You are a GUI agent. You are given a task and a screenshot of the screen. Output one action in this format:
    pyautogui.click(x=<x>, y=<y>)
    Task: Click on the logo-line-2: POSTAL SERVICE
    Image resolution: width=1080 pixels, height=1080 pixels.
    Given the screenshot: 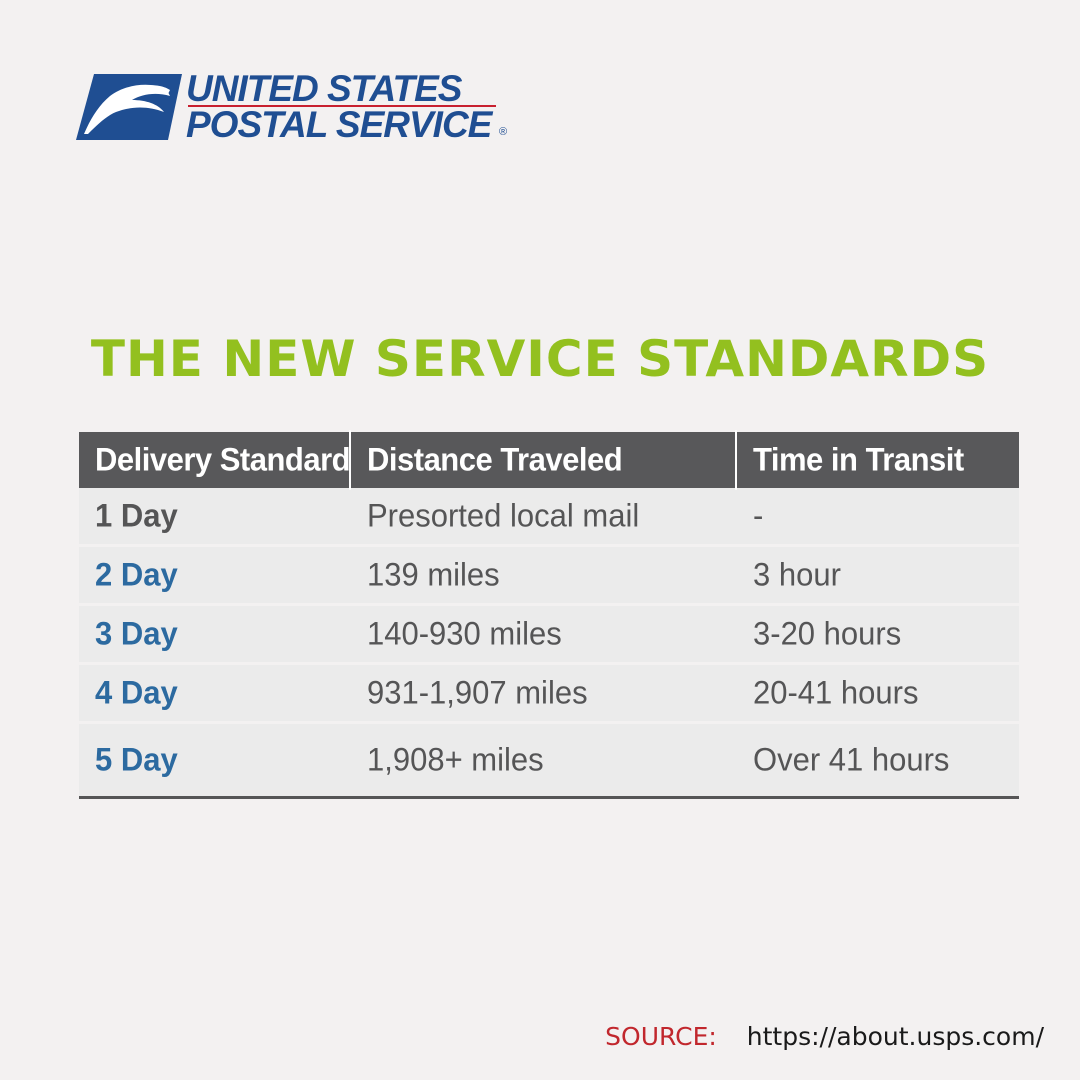 What is the action you would take?
    pyautogui.click(x=339, y=124)
    